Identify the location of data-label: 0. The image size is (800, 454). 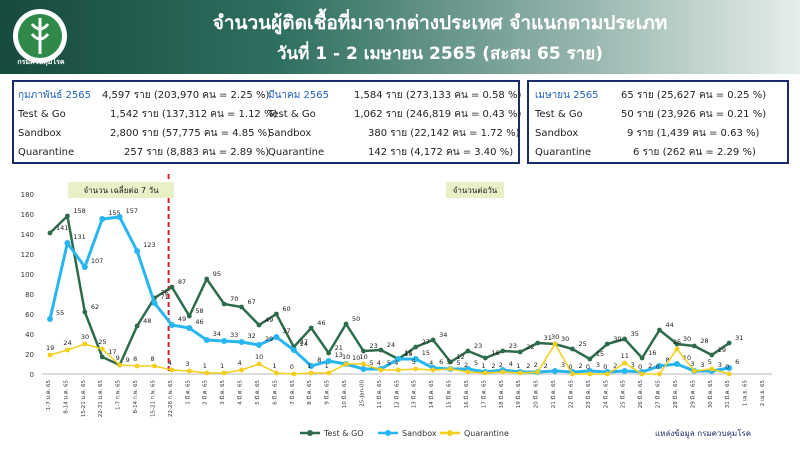
(588, 367).